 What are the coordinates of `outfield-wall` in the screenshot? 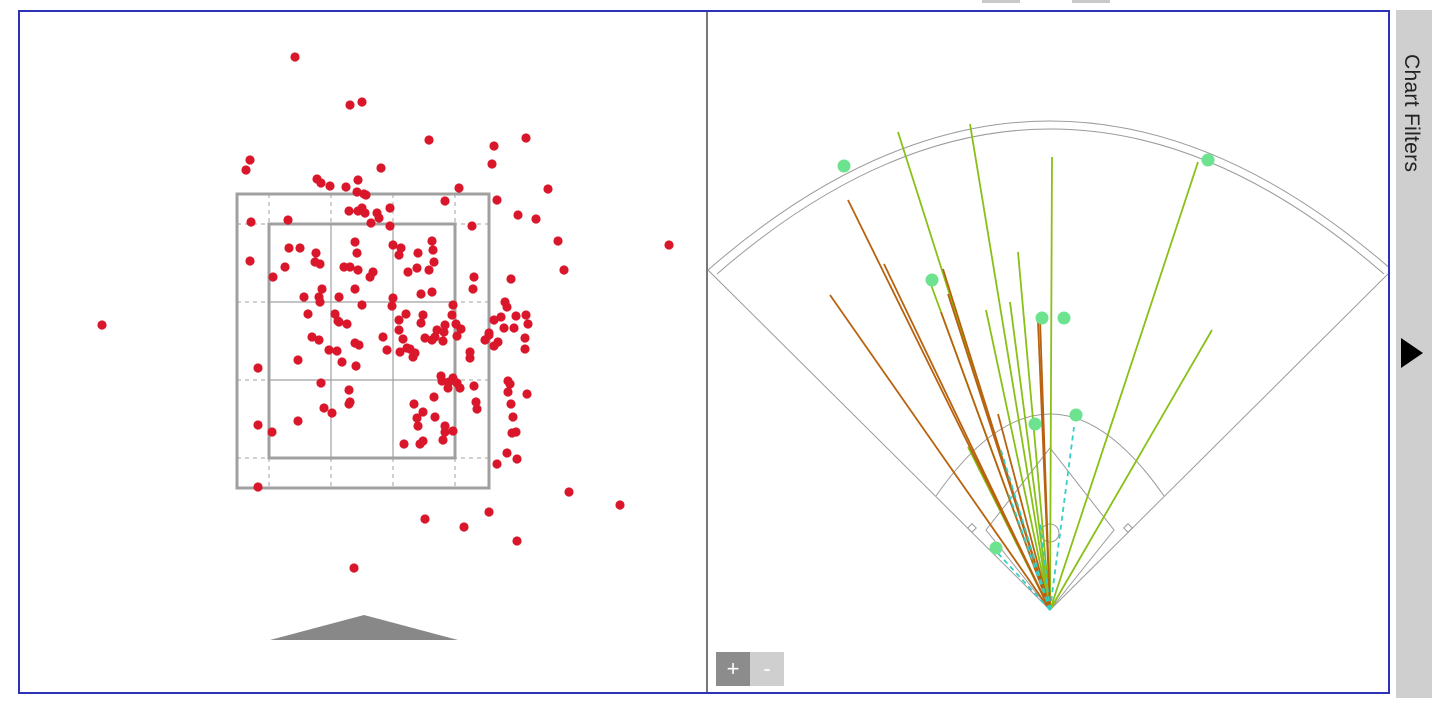 It's located at (1048, 195).